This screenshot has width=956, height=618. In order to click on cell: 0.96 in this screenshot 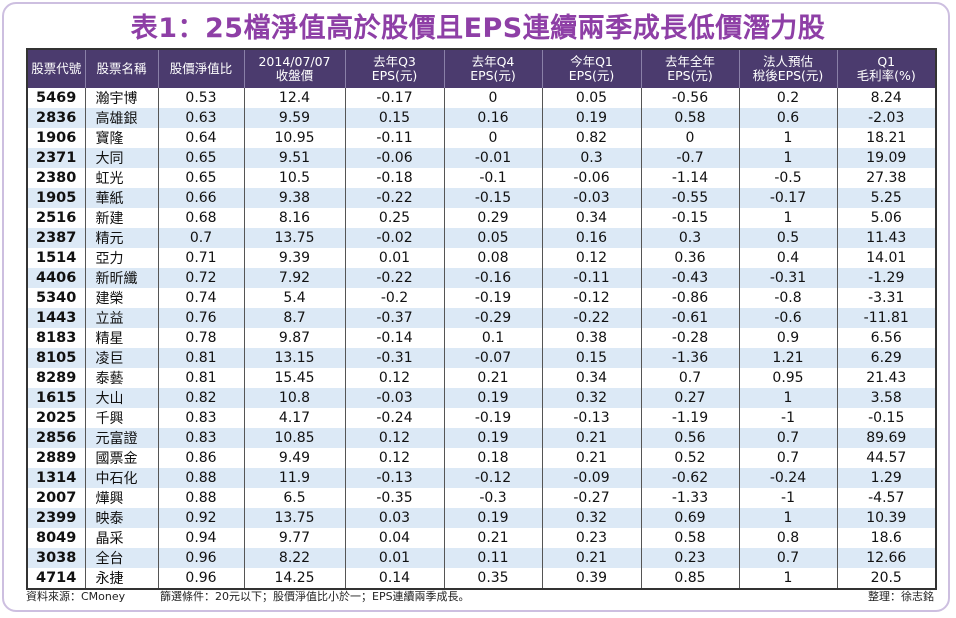, I will do `click(200, 578)`.